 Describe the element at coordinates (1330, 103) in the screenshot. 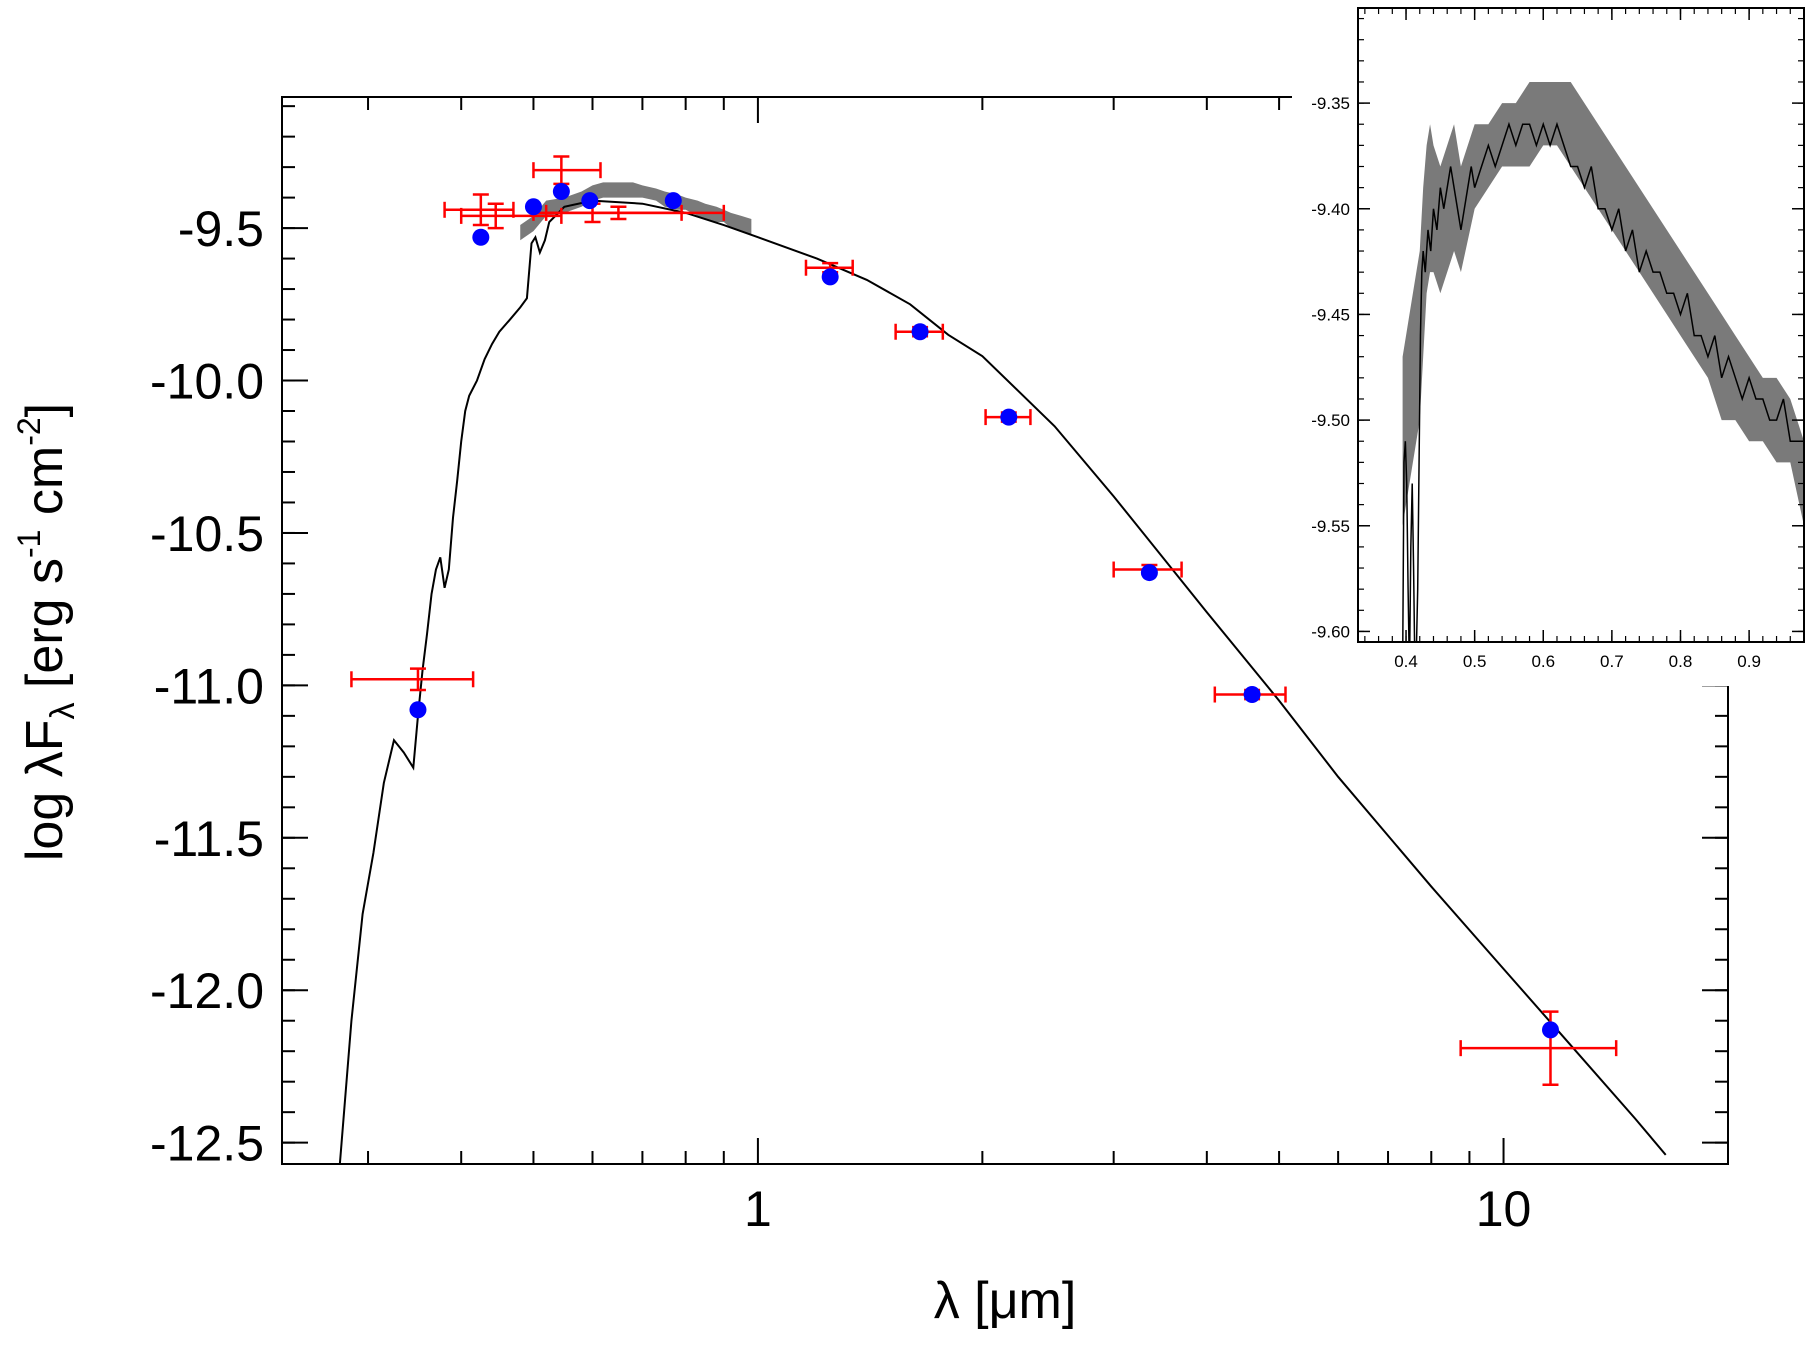

I see `inset-y-tick-label-0: -9.35` at that location.